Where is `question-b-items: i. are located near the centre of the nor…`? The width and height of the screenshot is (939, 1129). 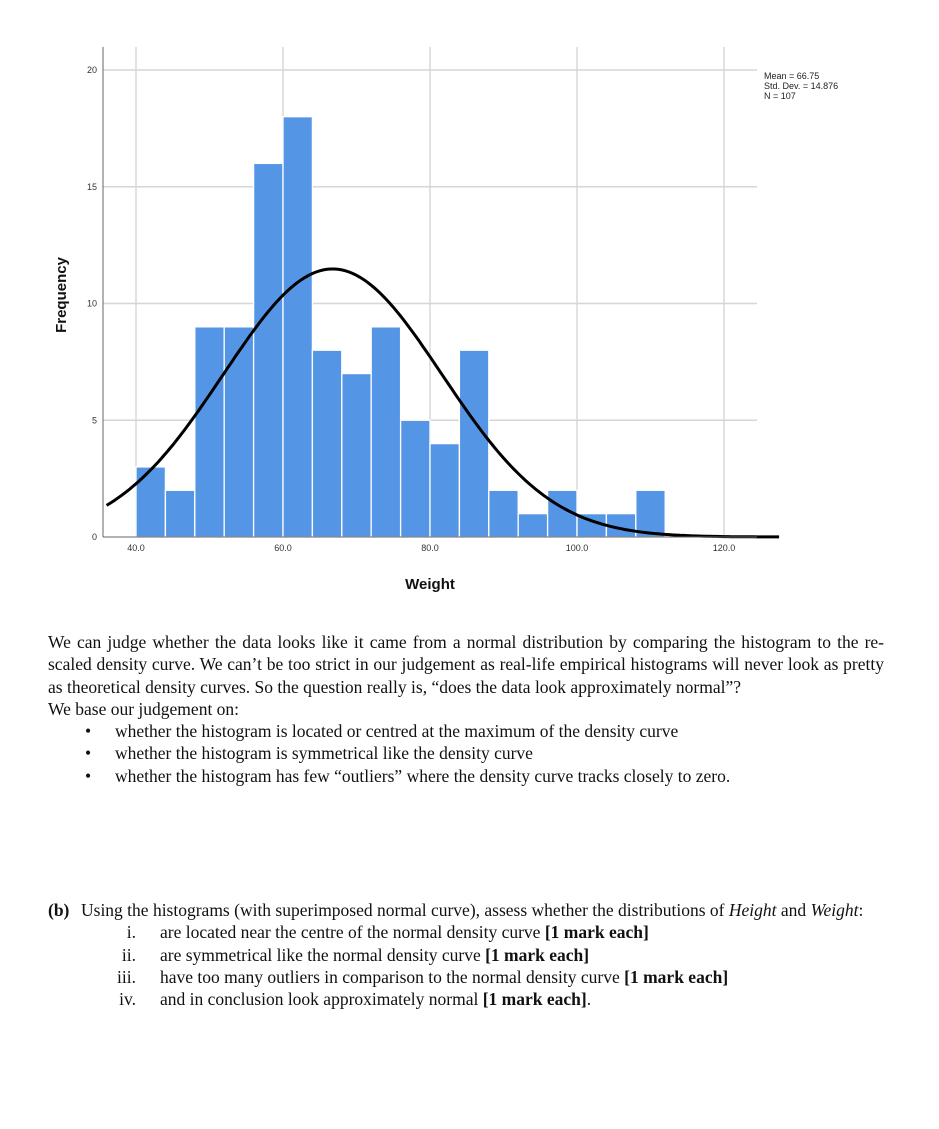
question-b-items: i. are located near the centre of the nor… is located at coordinates (466, 965).